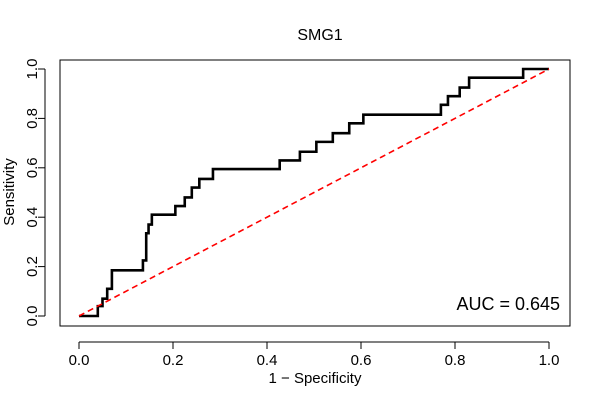 The height and width of the screenshot is (400, 600). Describe the element at coordinates (32, 217) in the screenshot. I see `y-tick-label: 0.4` at that location.